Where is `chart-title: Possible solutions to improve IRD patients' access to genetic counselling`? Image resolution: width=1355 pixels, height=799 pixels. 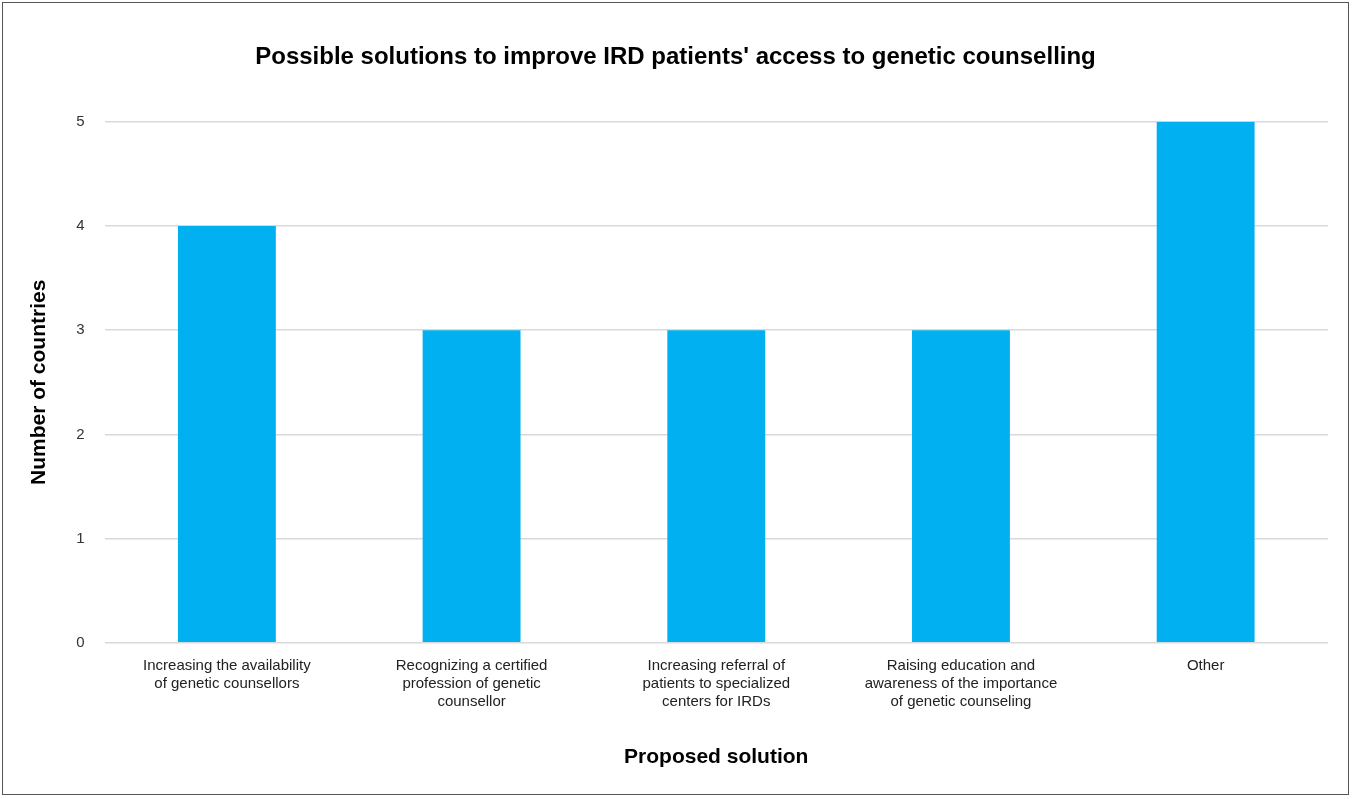 chart-title: Possible solutions to improve IRD patients' access to genetic counselling is located at coordinates (675, 56).